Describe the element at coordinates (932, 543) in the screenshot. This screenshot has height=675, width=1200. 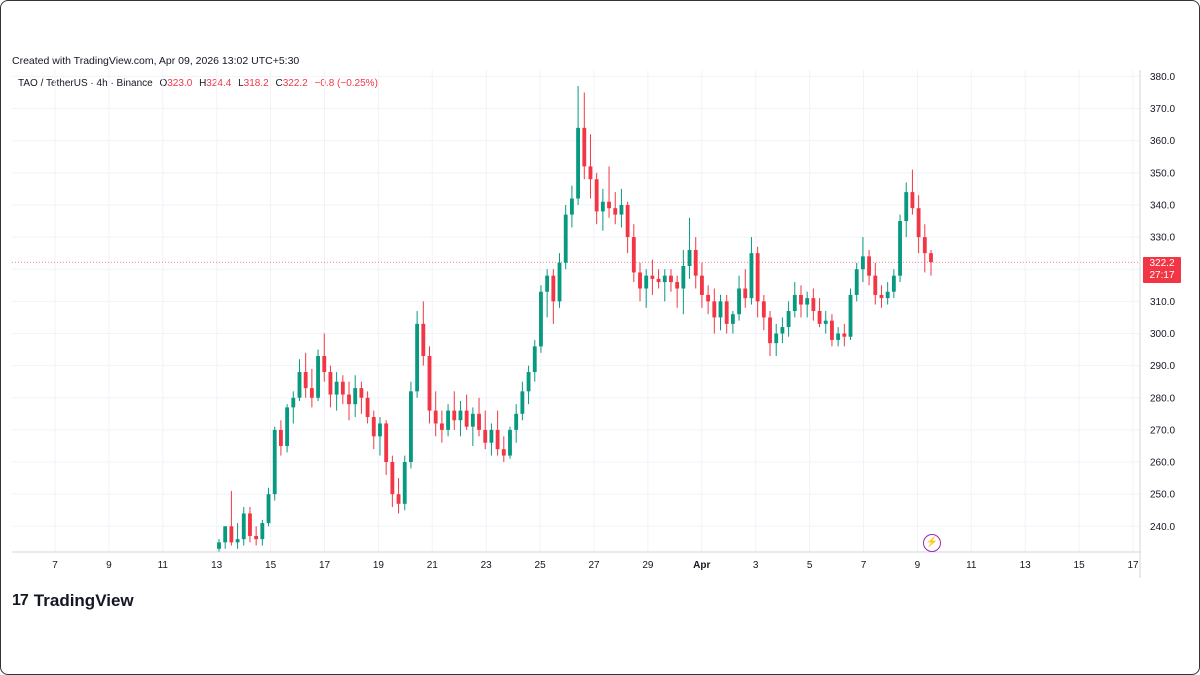
I see `lightning-icon: ⚡` at that location.